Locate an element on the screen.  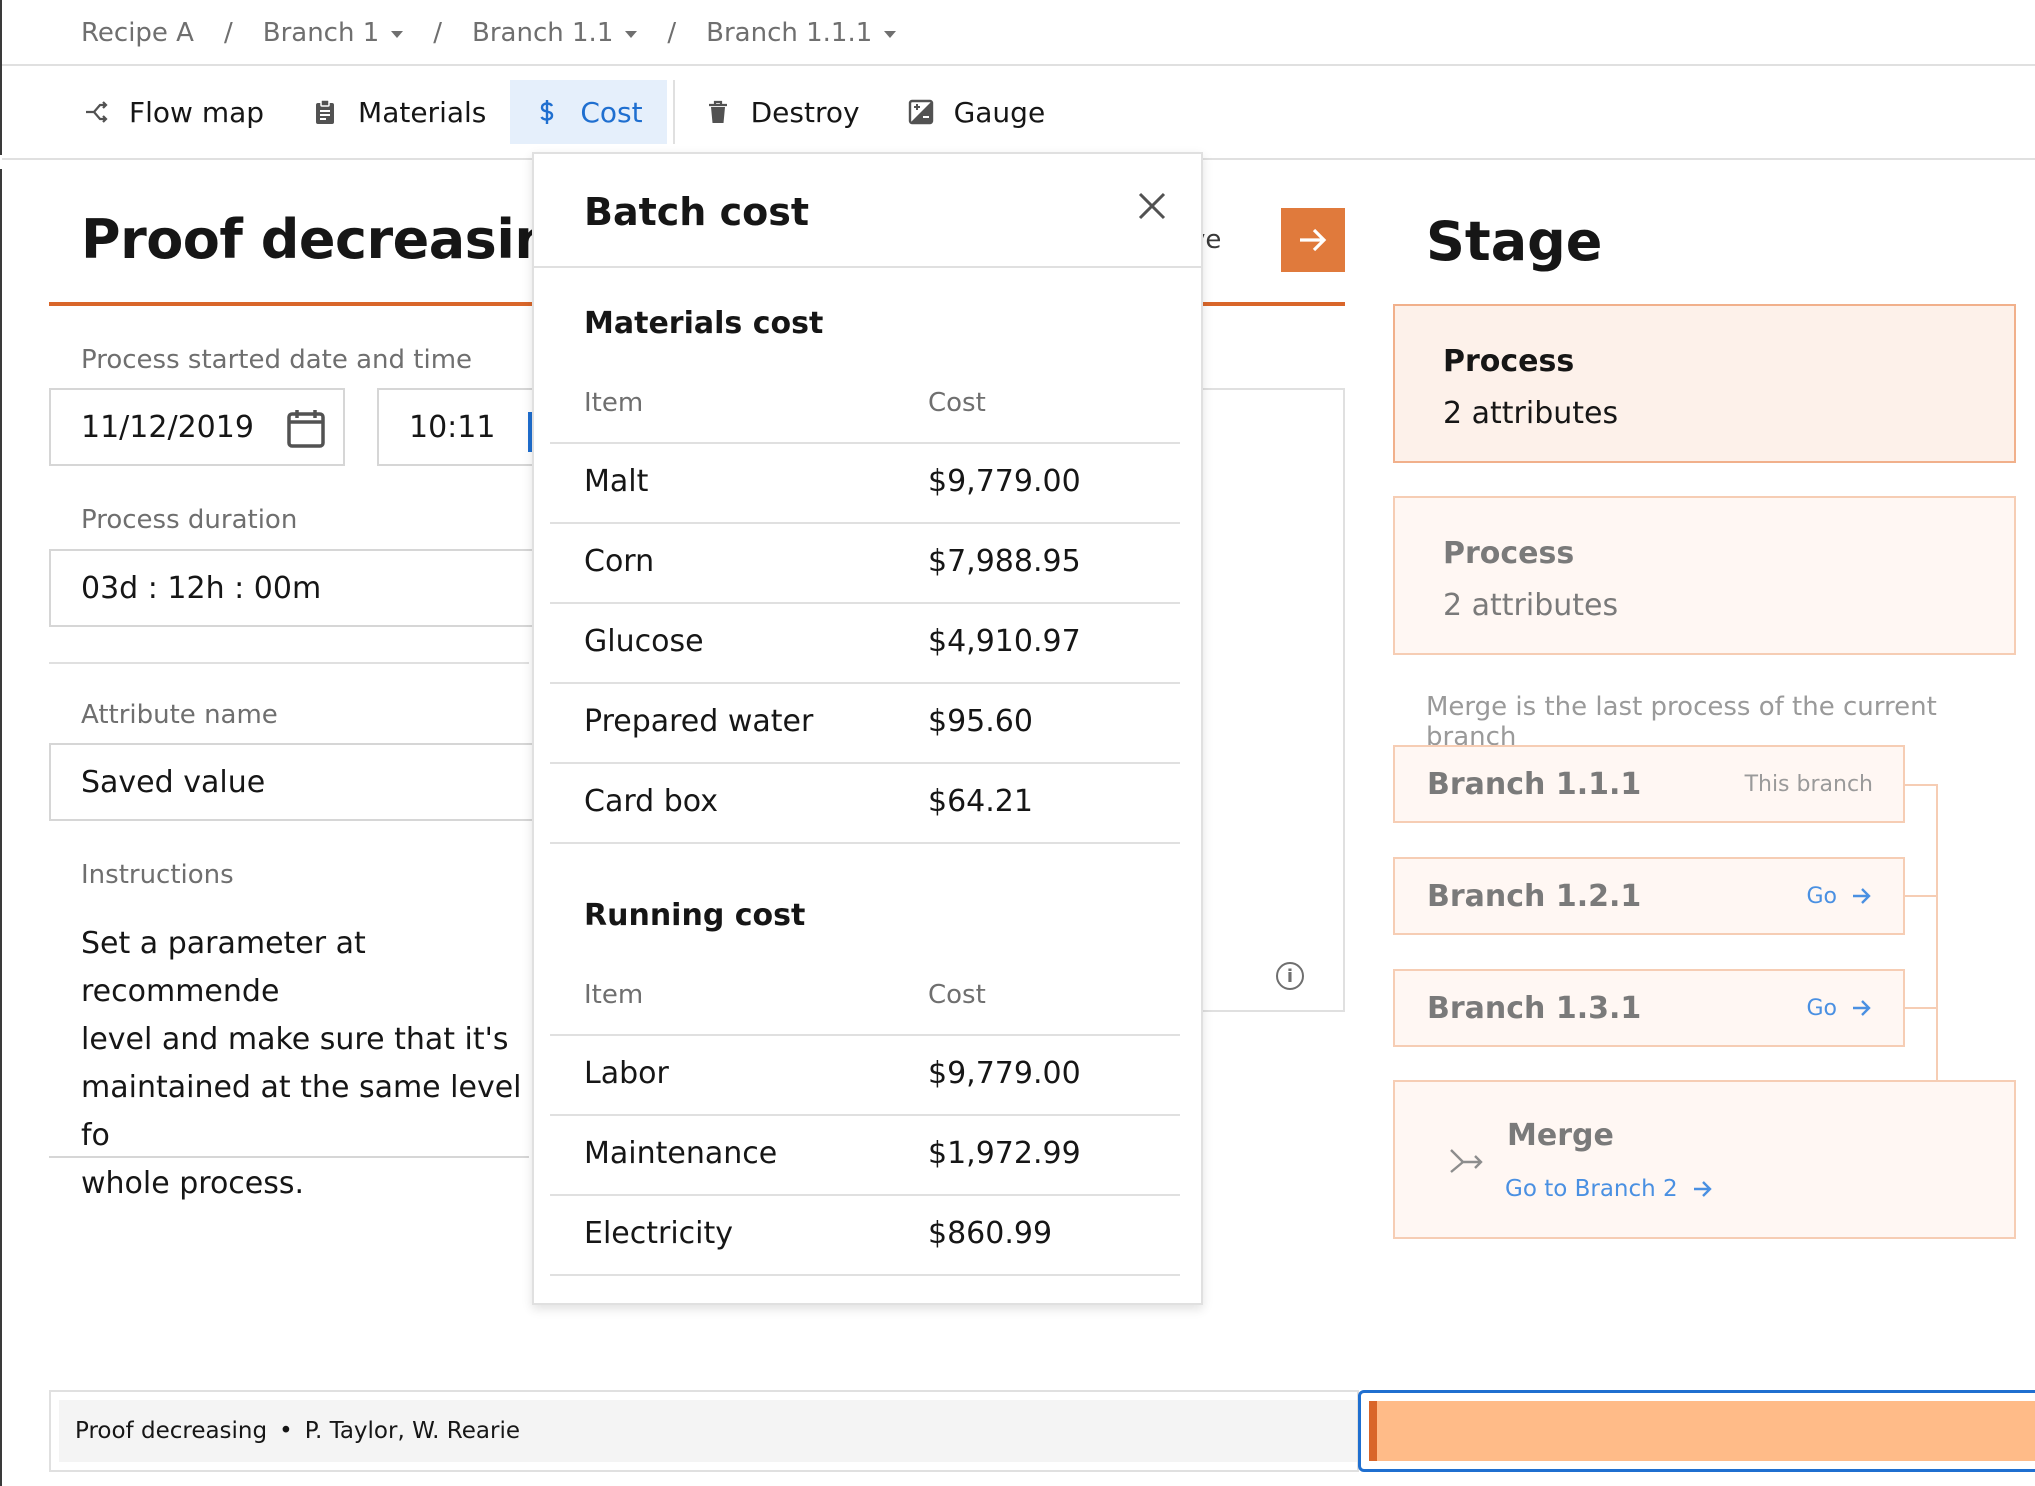
cell-item: Corn is located at coordinates (619, 561).